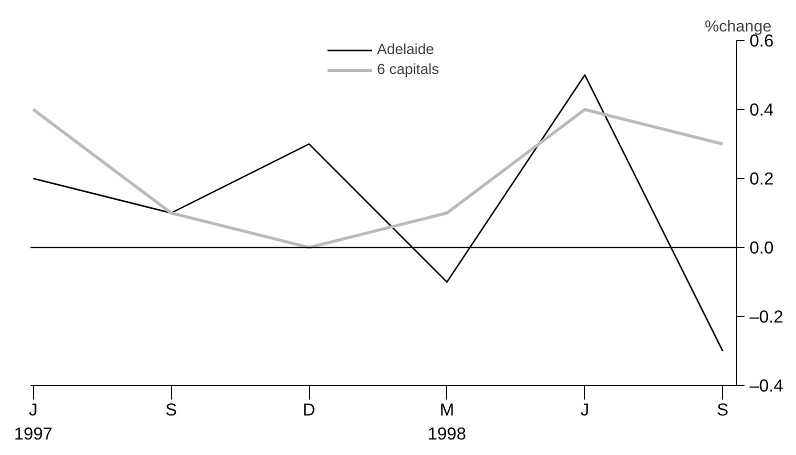 This screenshot has width=796, height=455. What do you see at coordinates (767, 316) in the screenshot?
I see `y-tick-label: –0.2` at bounding box center [767, 316].